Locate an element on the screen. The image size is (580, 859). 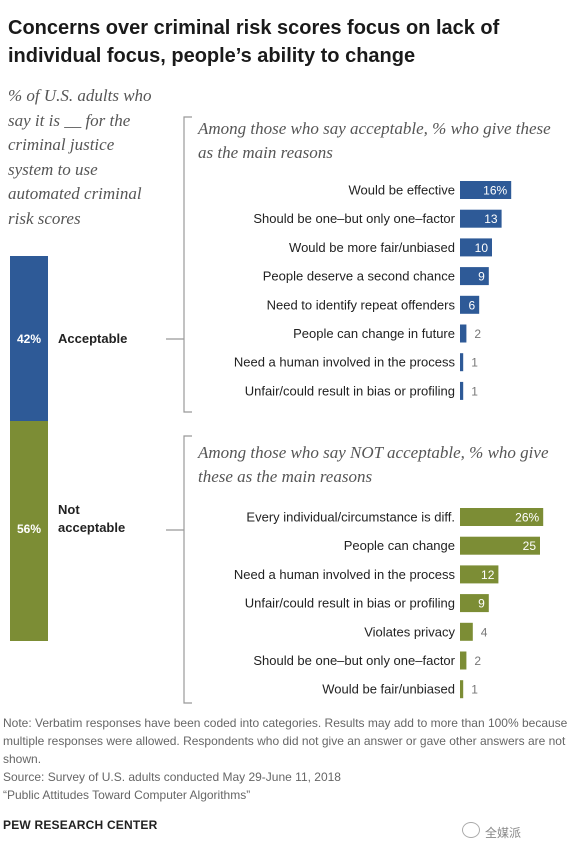
acceptable-label: Acceptable is located at coordinates (93, 338).